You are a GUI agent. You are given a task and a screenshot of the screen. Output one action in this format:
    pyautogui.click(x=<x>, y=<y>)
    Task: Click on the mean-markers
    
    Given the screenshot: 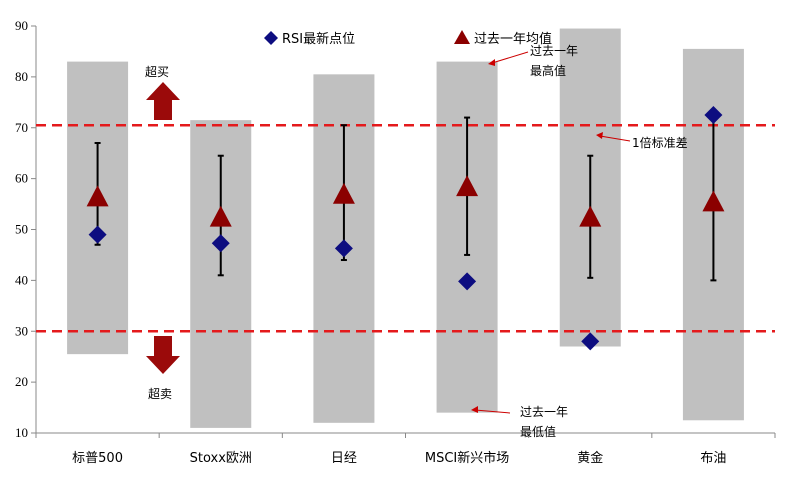 What is the action you would take?
    pyautogui.click(x=405, y=201)
    